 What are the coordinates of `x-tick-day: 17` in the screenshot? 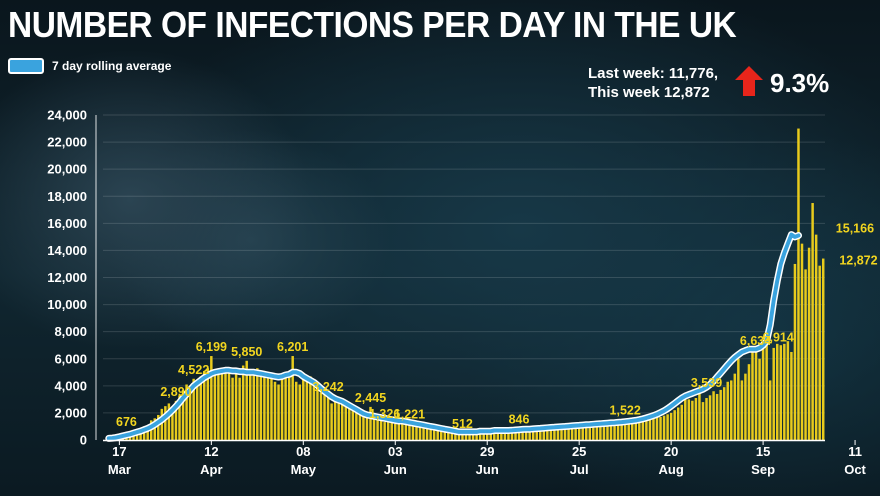 It's located at (119, 451).